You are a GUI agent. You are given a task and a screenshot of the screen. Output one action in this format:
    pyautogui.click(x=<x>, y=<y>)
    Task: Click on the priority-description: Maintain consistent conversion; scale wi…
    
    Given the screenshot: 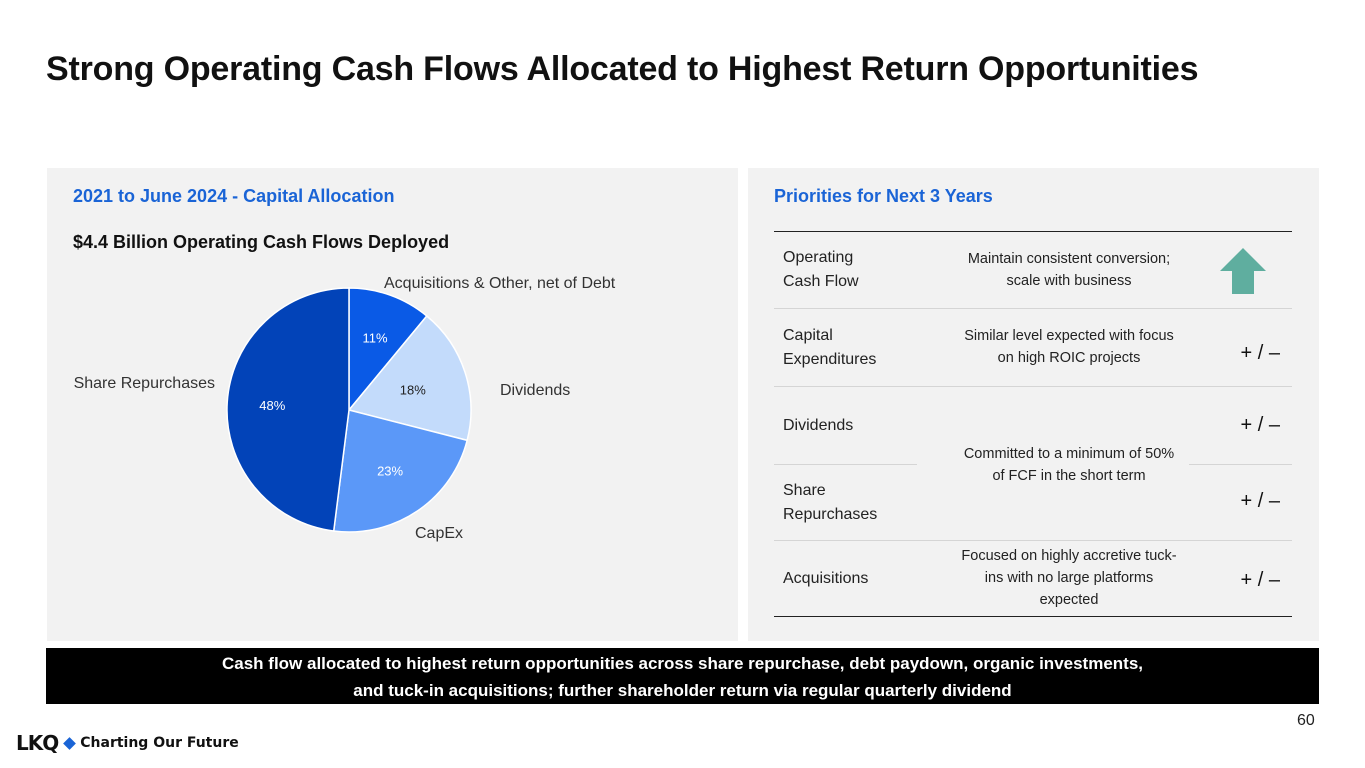 What is the action you would take?
    pyautogui.click(x=1069, y=270)
    